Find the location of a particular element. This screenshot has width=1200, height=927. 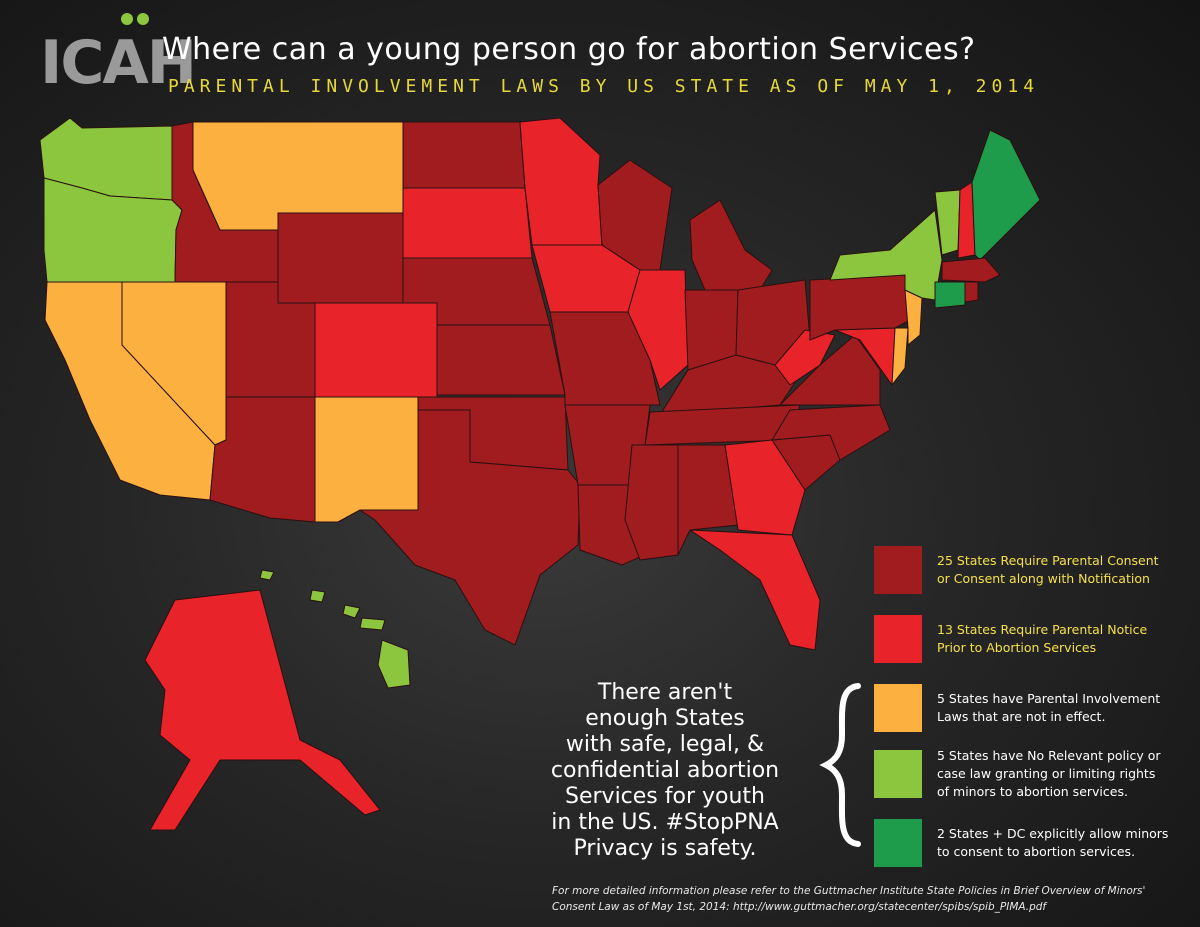

brace-icon is located at coordinates (840, 765).